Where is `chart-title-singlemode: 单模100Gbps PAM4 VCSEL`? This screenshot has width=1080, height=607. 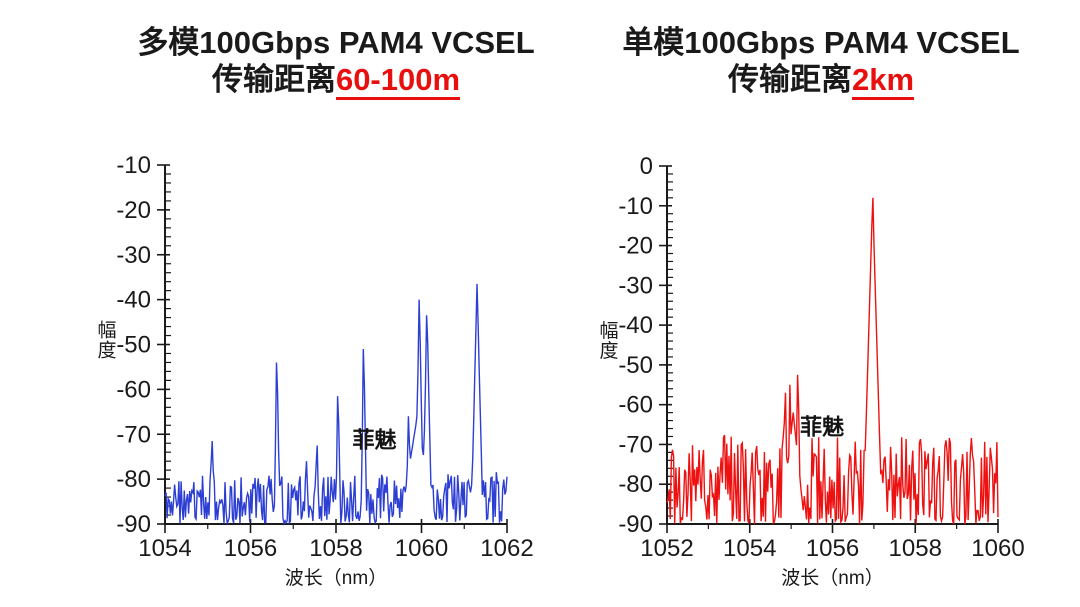 chart-title-singlemode: 单模100Gbps PAM4 VCSEL is located at coordinates (800, 42).